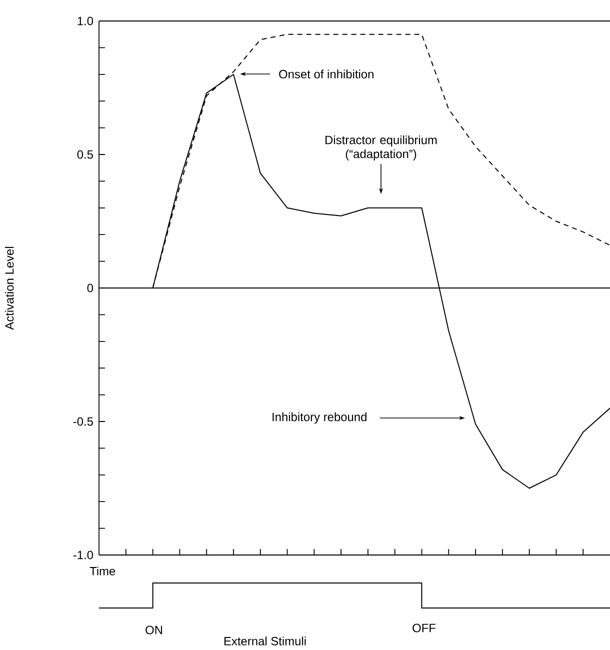 This screenshot has height=650, width=610. Describe the element at coordinates (103, 571) in the screenshot. I see `x-axis-title: Time` at that location.